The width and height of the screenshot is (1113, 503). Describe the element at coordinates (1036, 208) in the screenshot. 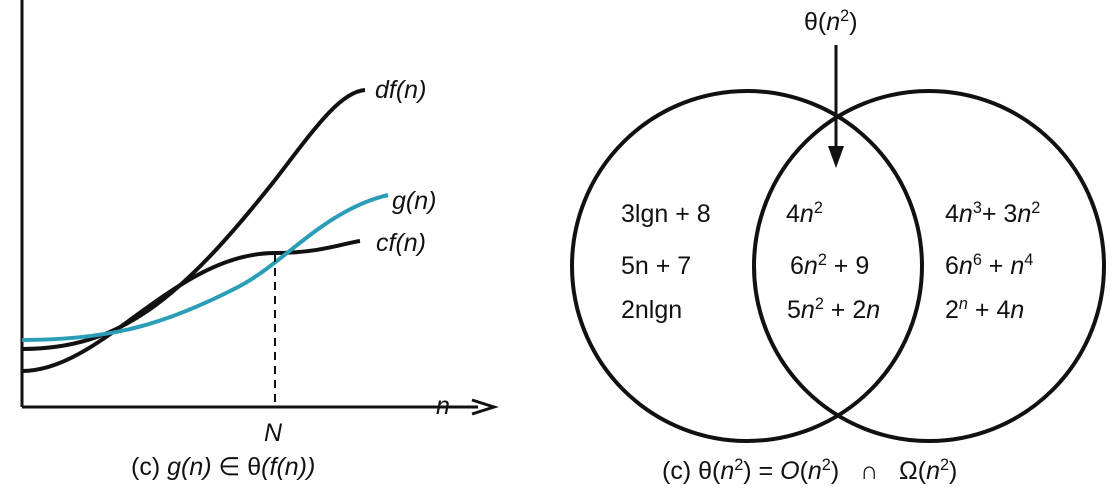

I see `right-1-exp2: 2` at that location.